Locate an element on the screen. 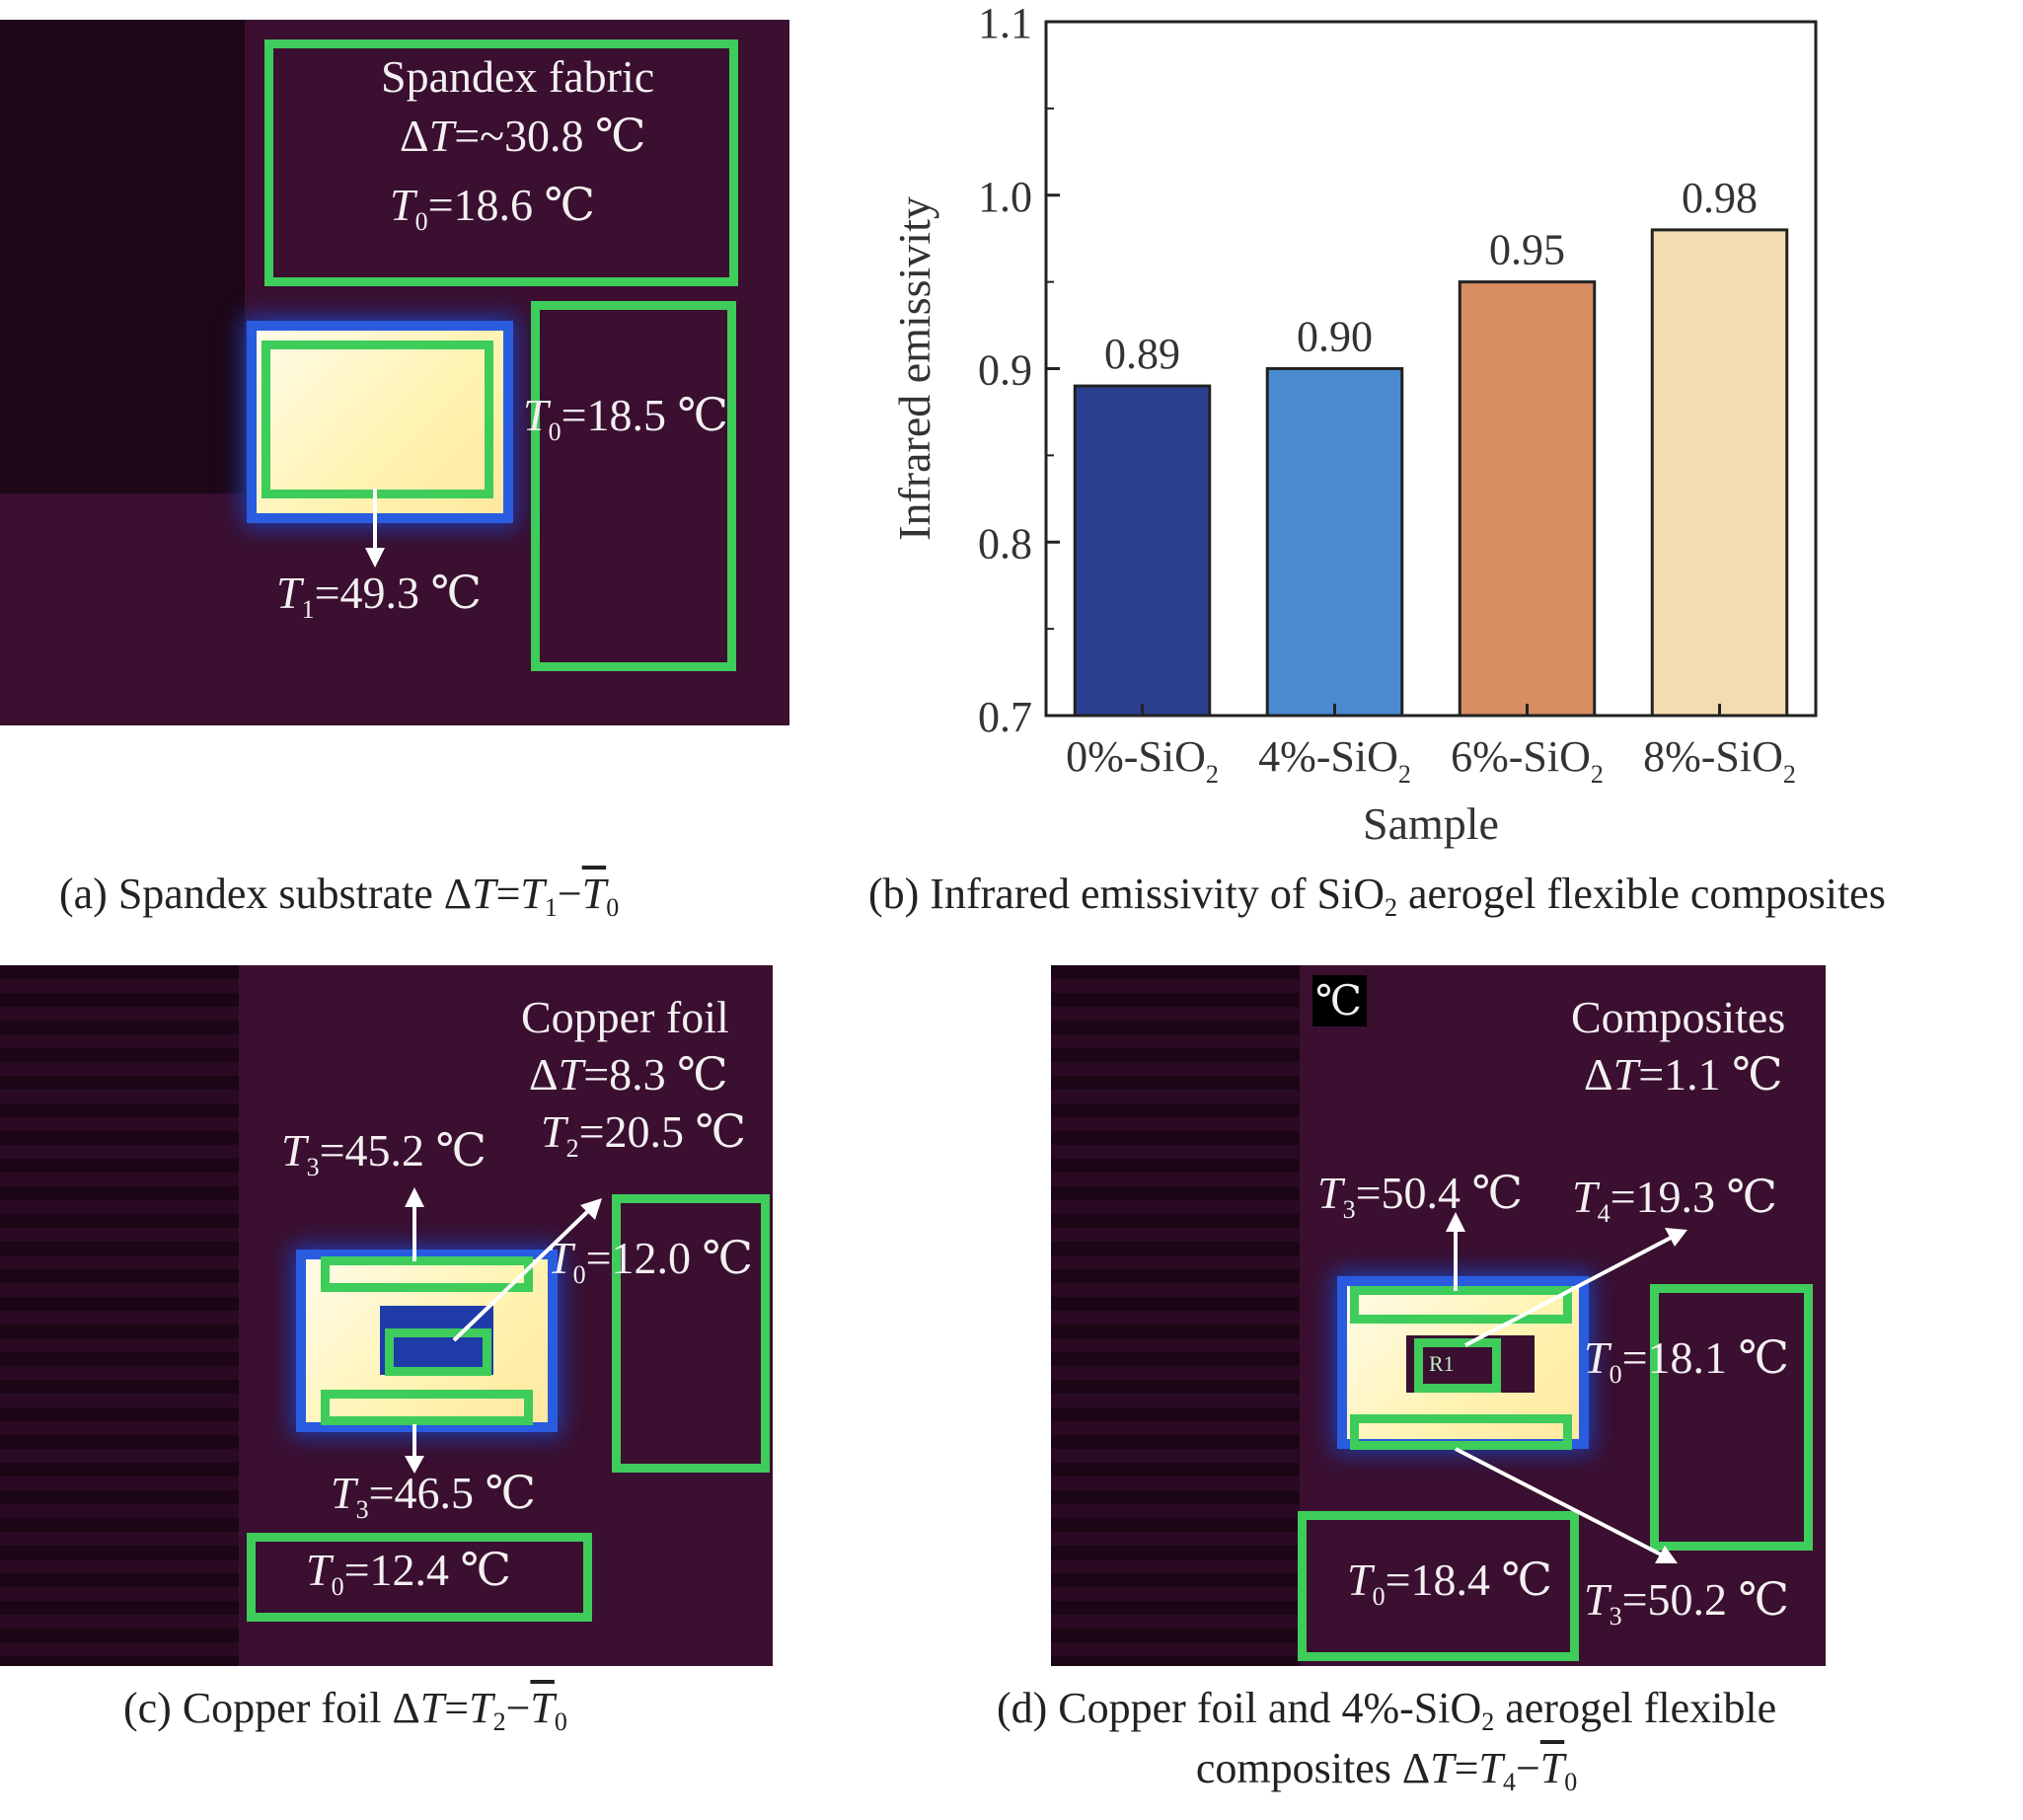  panel-a-box-sample is located at coordinates (378, 419).